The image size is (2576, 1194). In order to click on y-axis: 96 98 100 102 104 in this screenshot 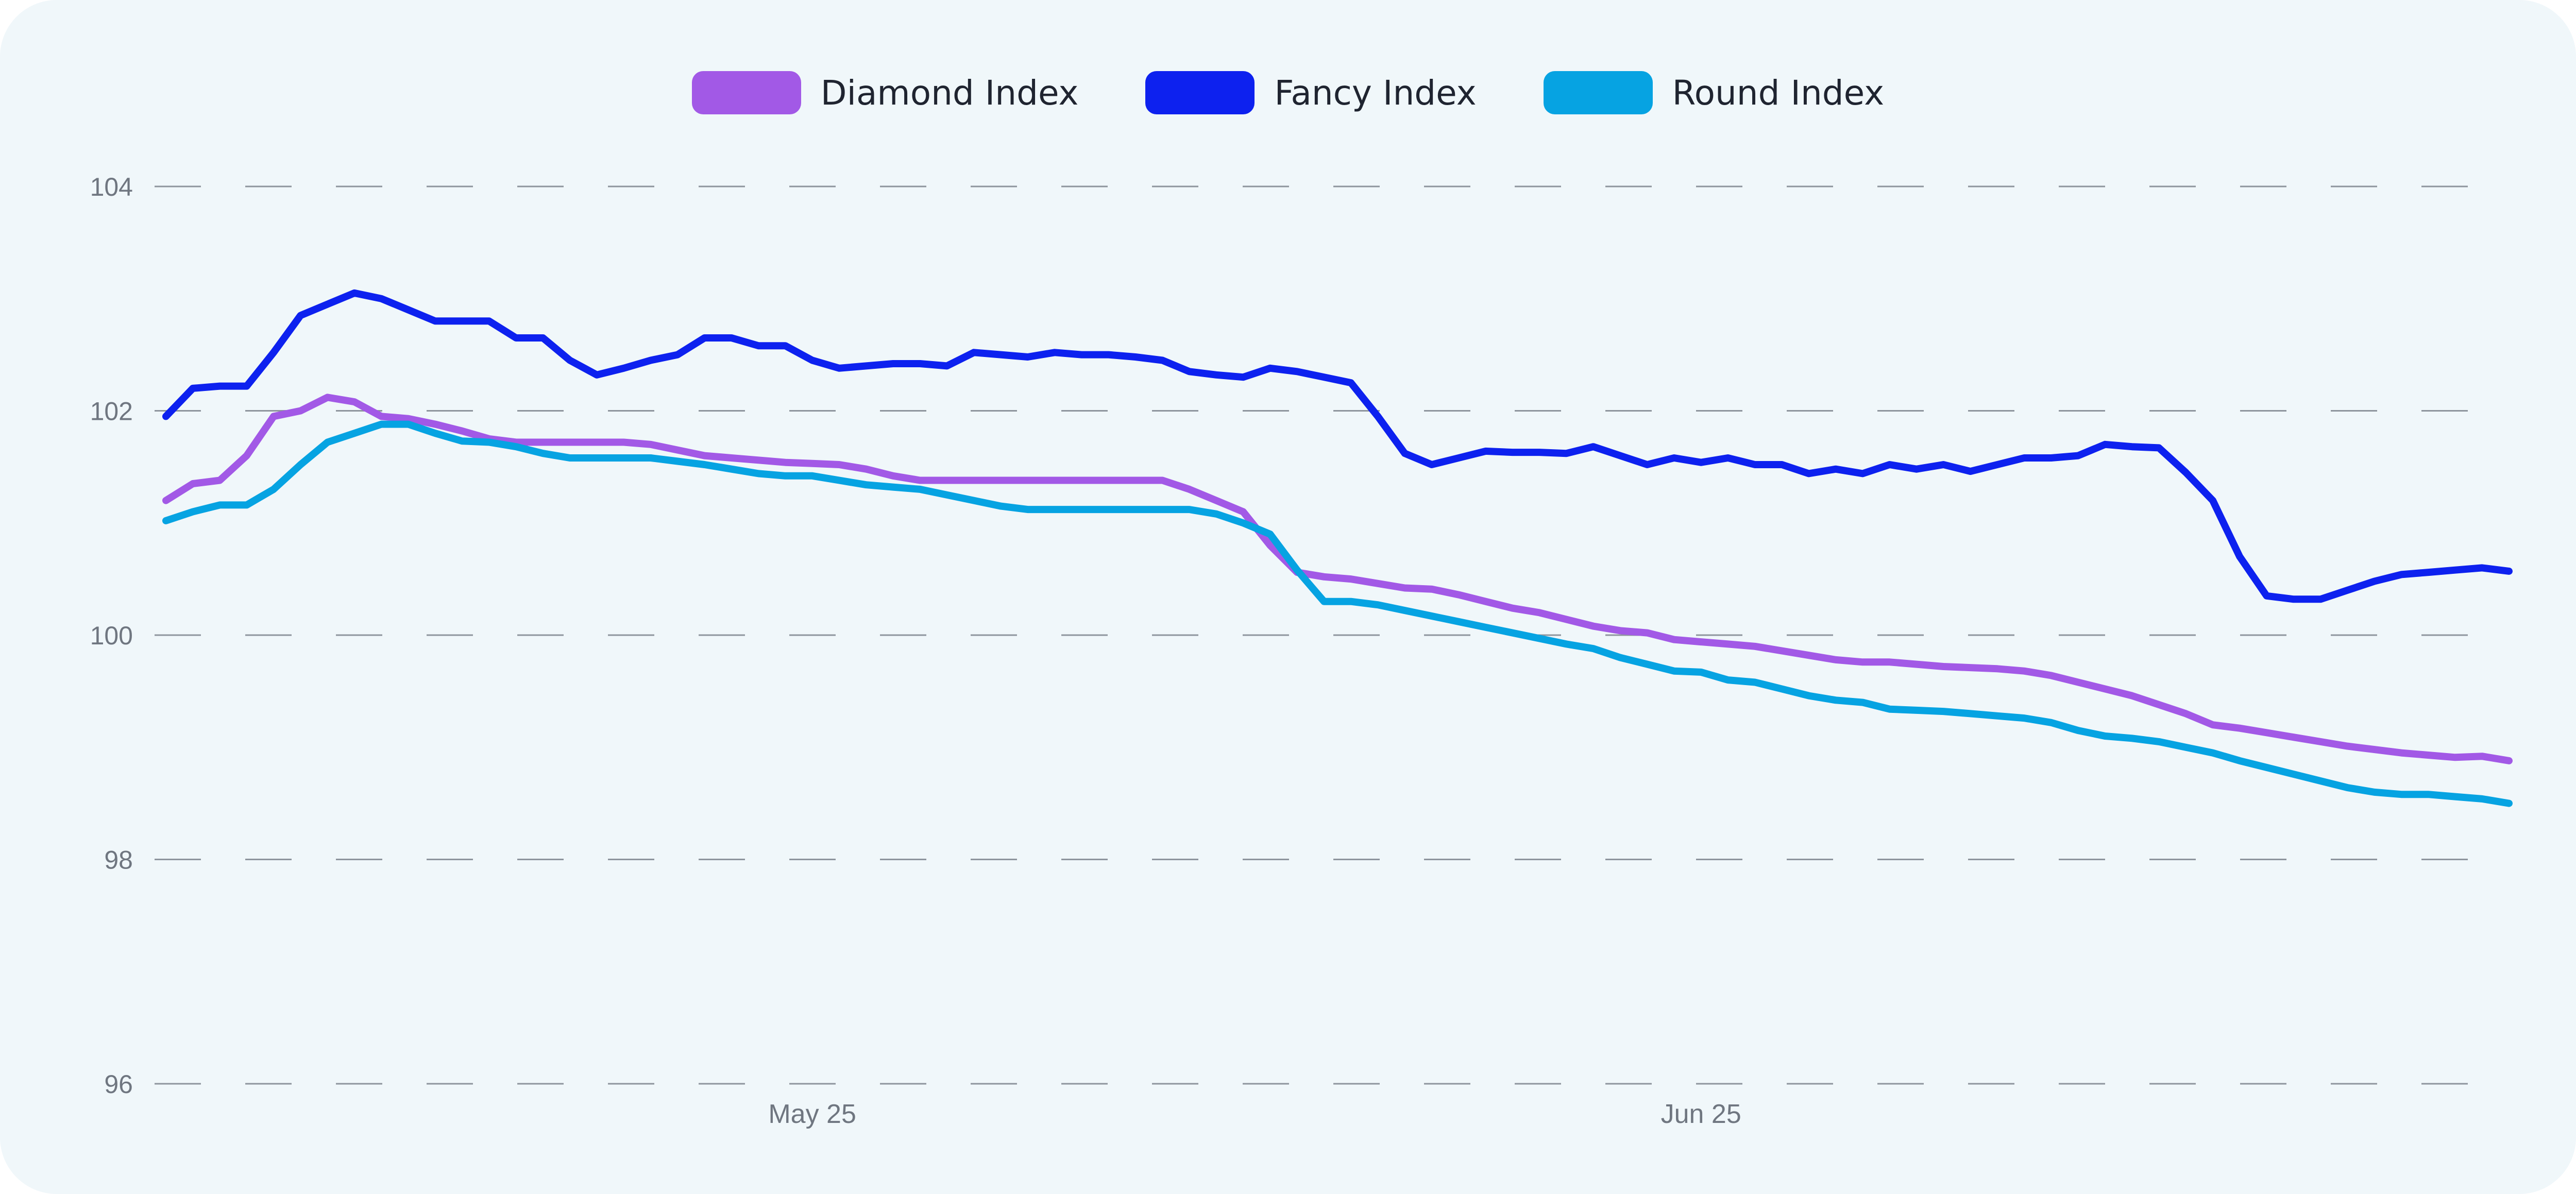, I will do `click(111, 636)`.